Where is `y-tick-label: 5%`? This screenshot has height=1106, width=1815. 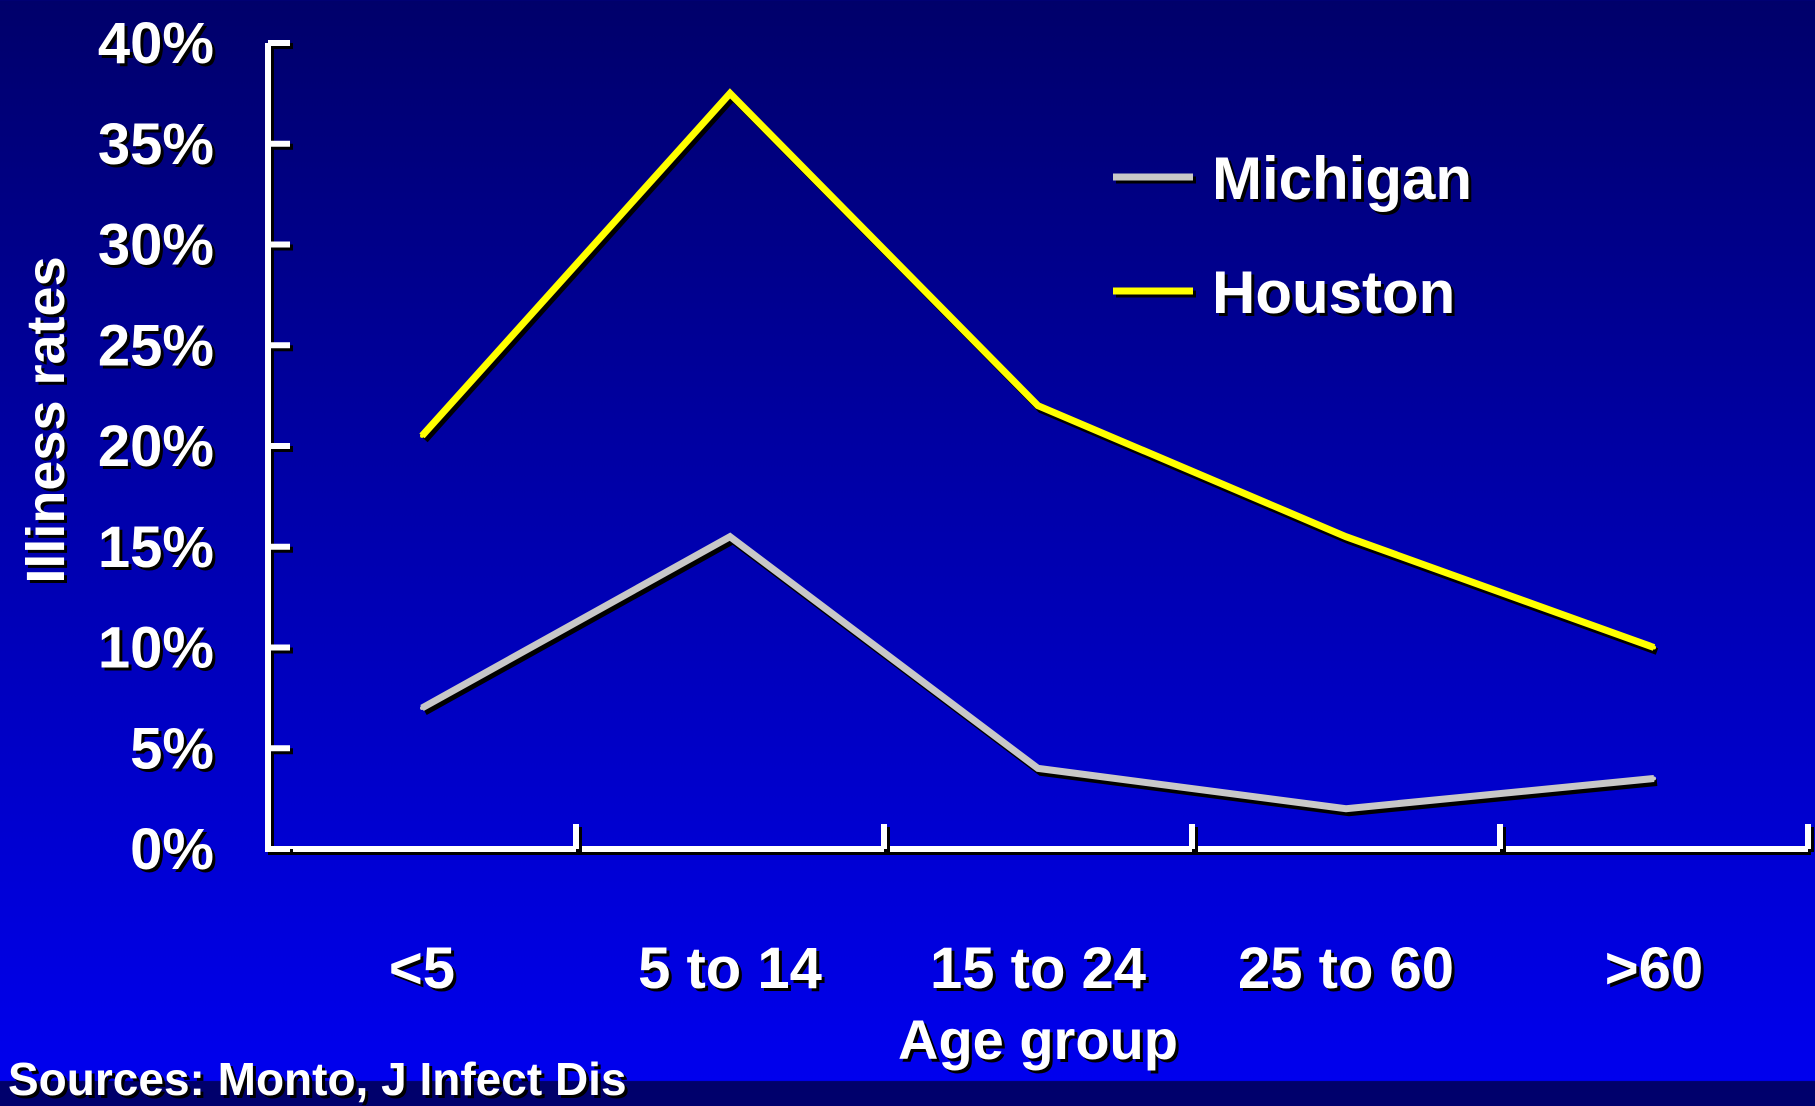 y-tick-label: 5% is located at coordinates (172, 748).